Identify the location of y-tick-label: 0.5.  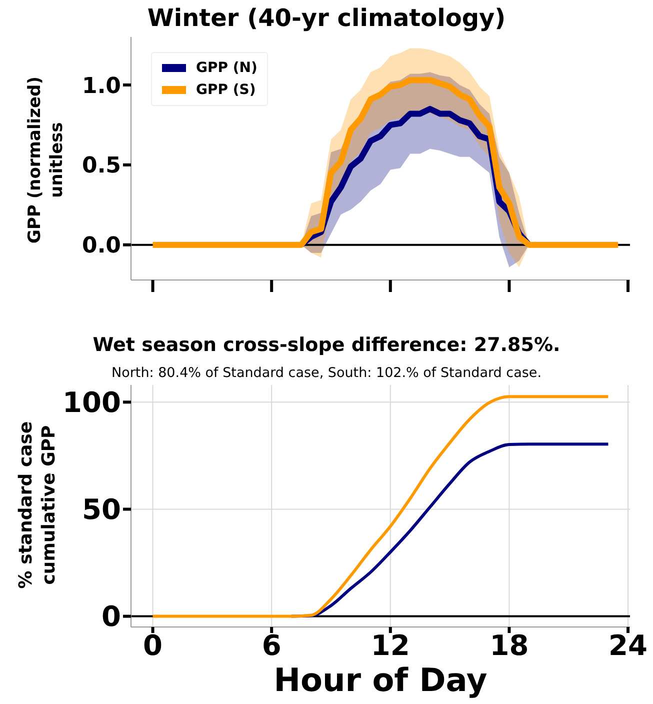
(101, 166).